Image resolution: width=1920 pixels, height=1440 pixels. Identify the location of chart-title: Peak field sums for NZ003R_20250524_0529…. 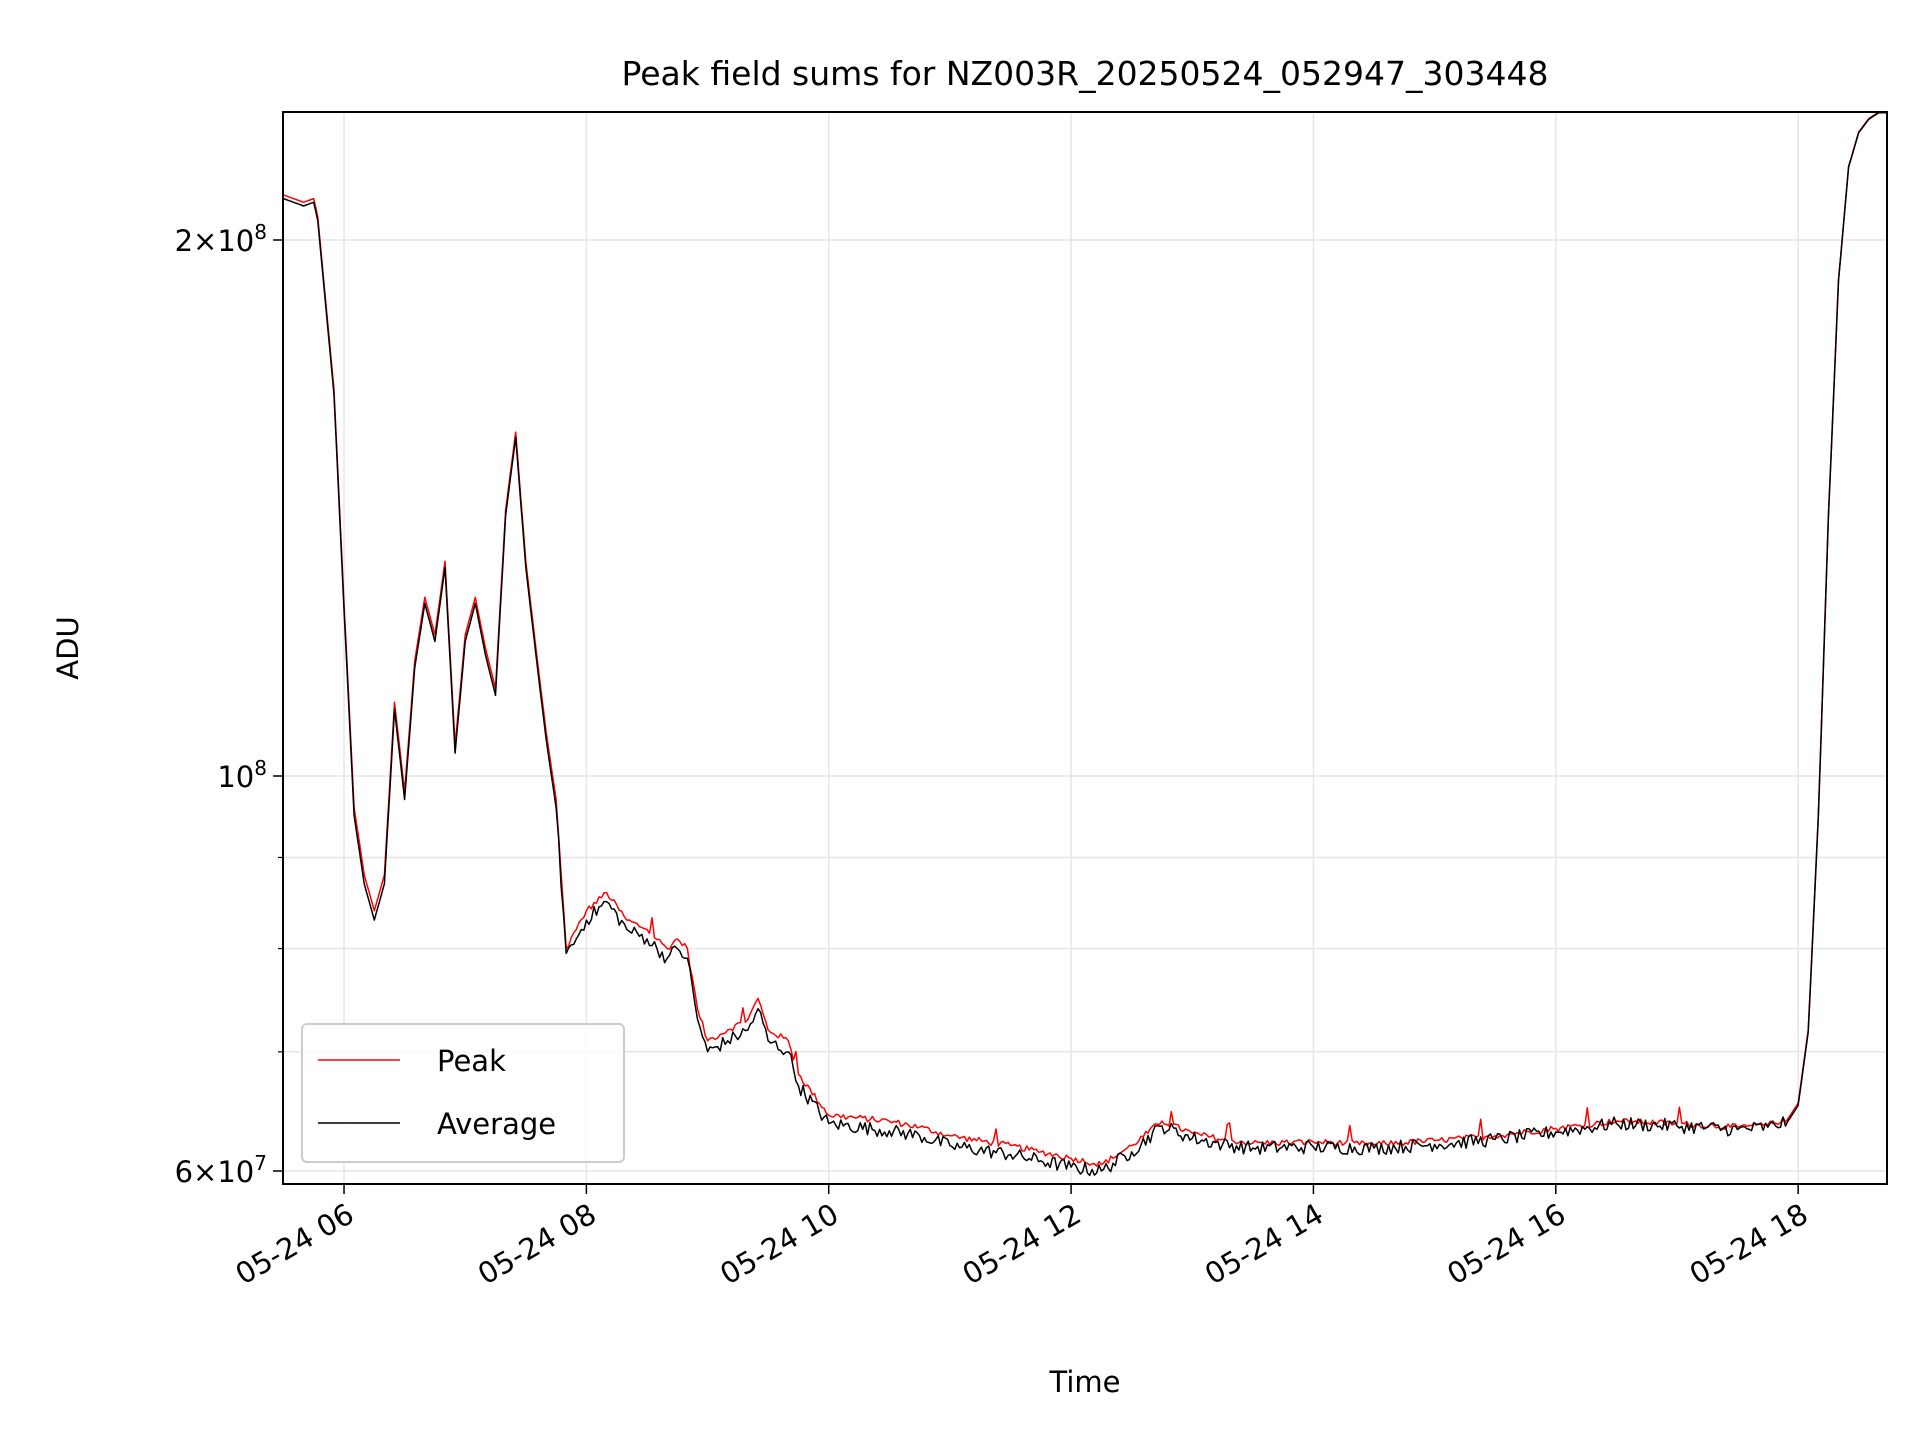
(1085, 73).